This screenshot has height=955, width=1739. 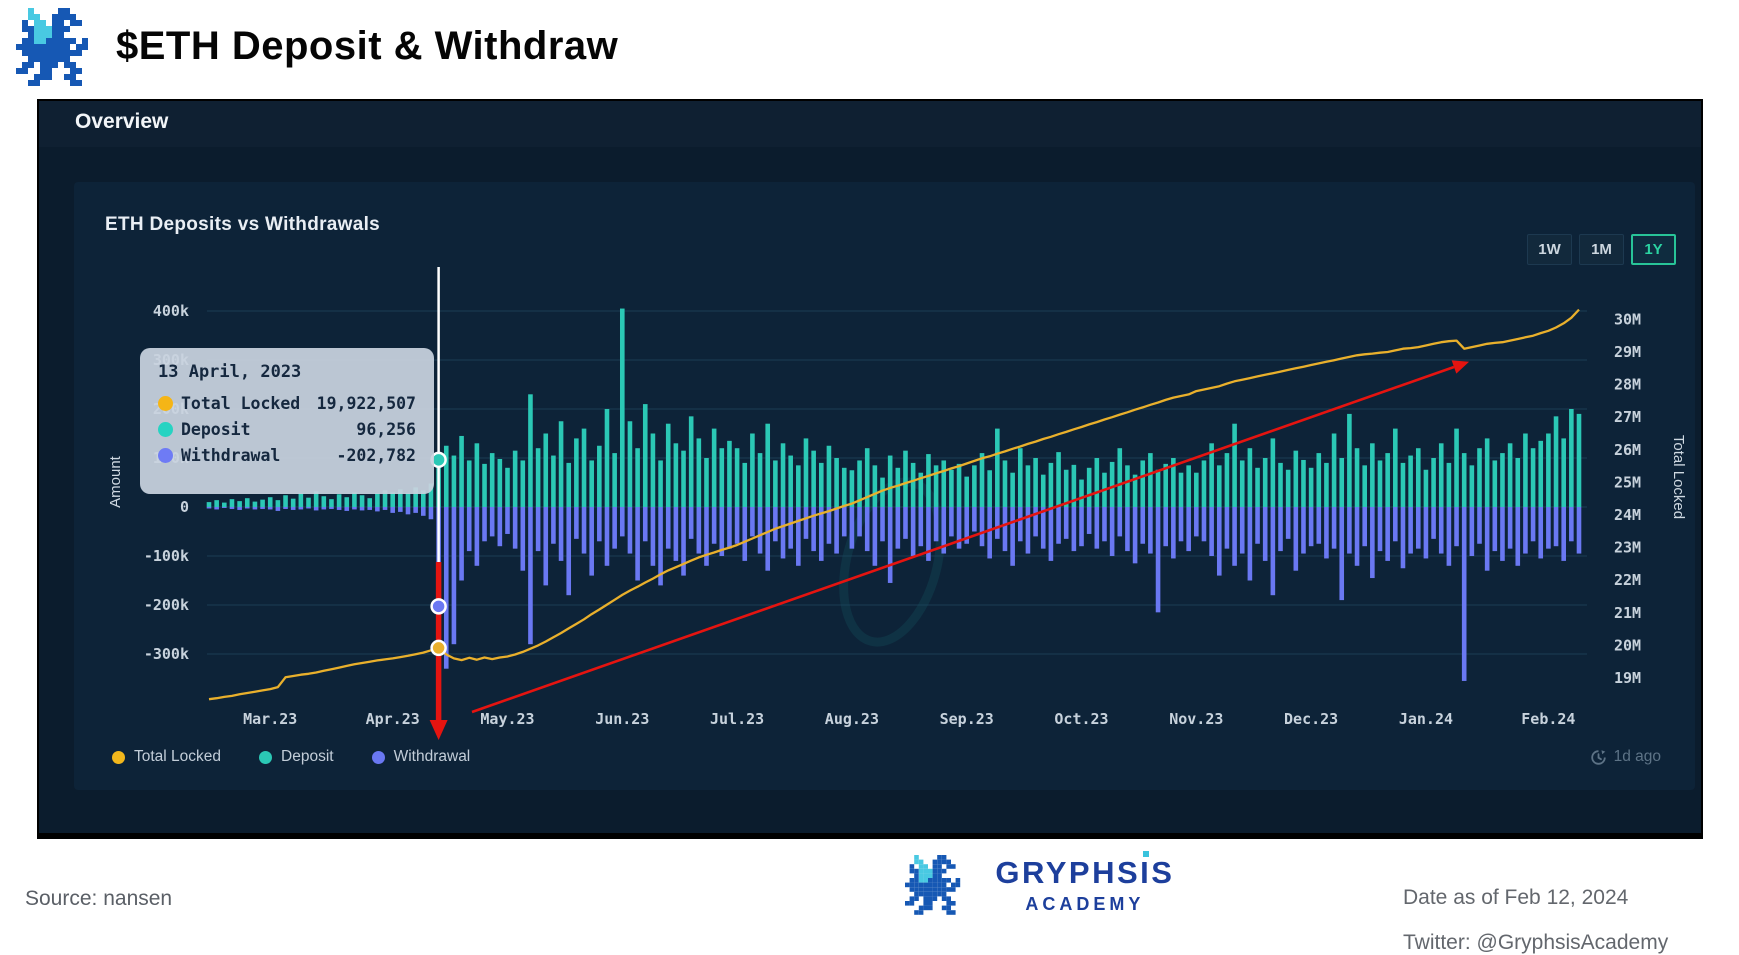 What do you see at coordinates (115, 481) in the screenshot?
I see `left-axis-name: Amount` at bounding box center [115, 481].